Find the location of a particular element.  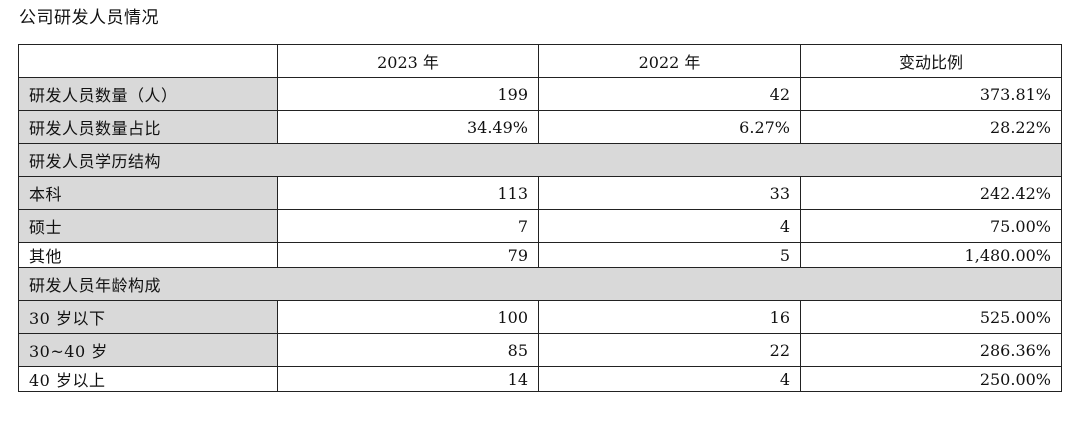

row-label: 其他 is located at coordinates (148, 255).